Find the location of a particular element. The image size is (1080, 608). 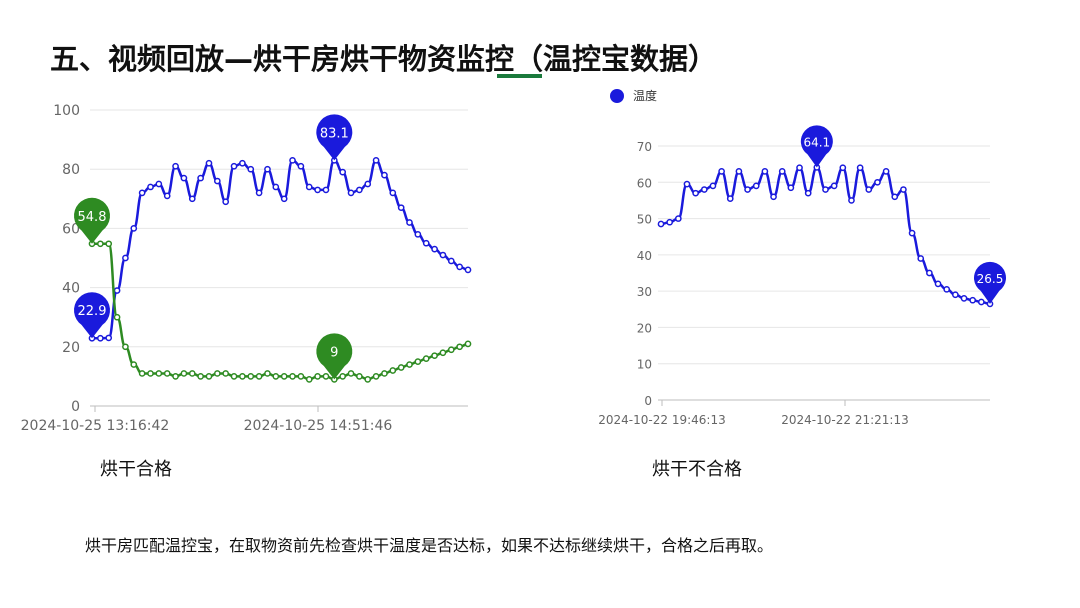

caption-drying-pass: 烘干合格 is located at coordinates (136, 469).